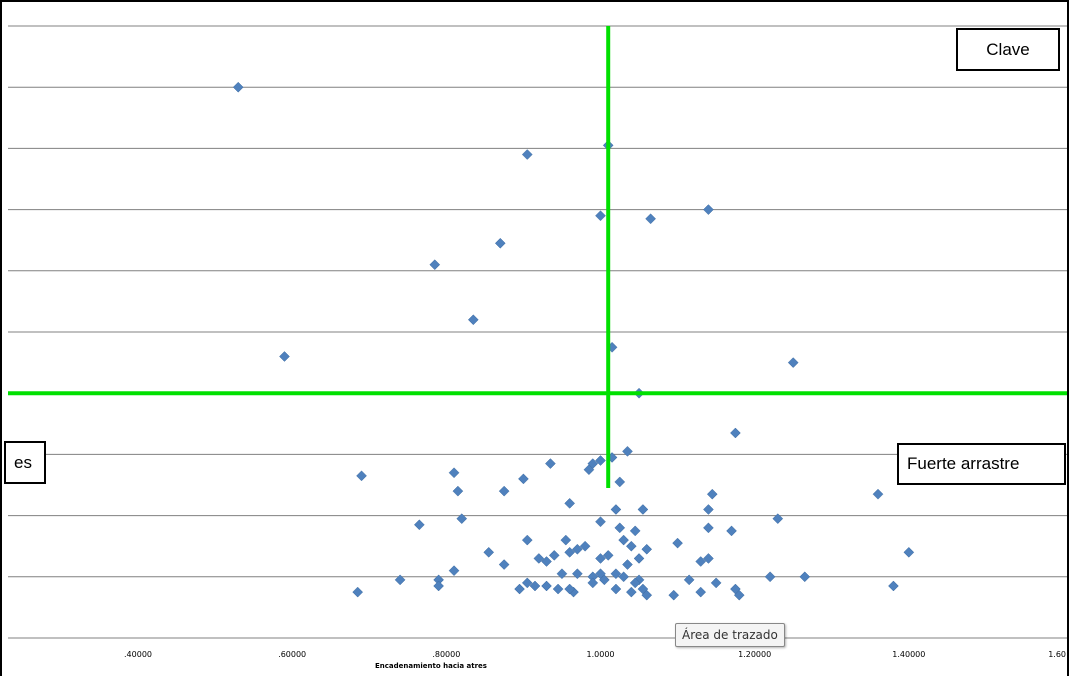  What do you see at coordinates (981, 464) in the screenshot?
I see `quadrant-label-fuerte-arrastre: Fuerte arrastre` at bounding box center [981, 464].